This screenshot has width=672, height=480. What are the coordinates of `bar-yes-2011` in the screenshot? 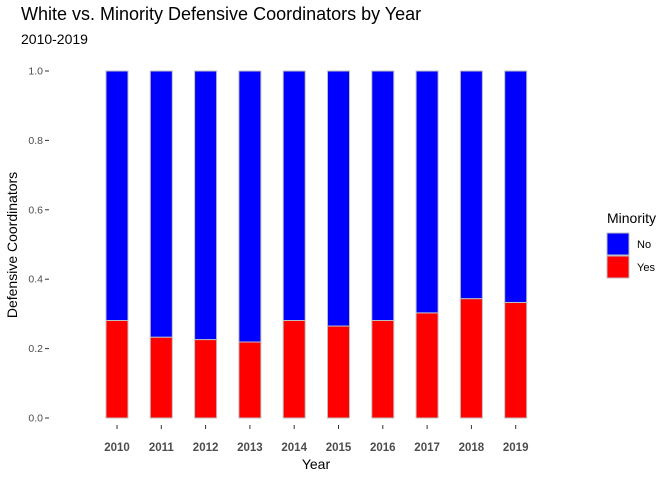 It's located at (161, 377).